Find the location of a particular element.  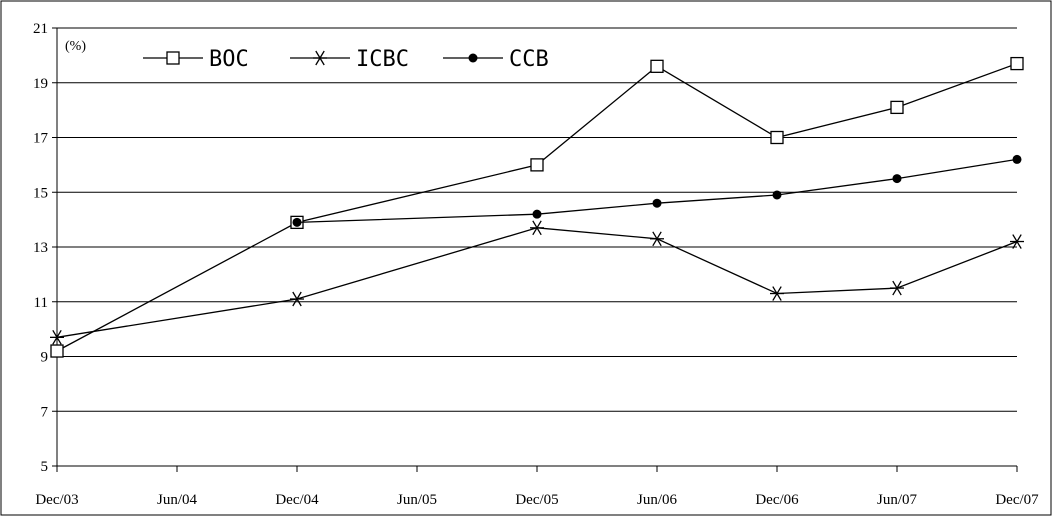

unit-label: (%) is located at coordinates (75, 46).